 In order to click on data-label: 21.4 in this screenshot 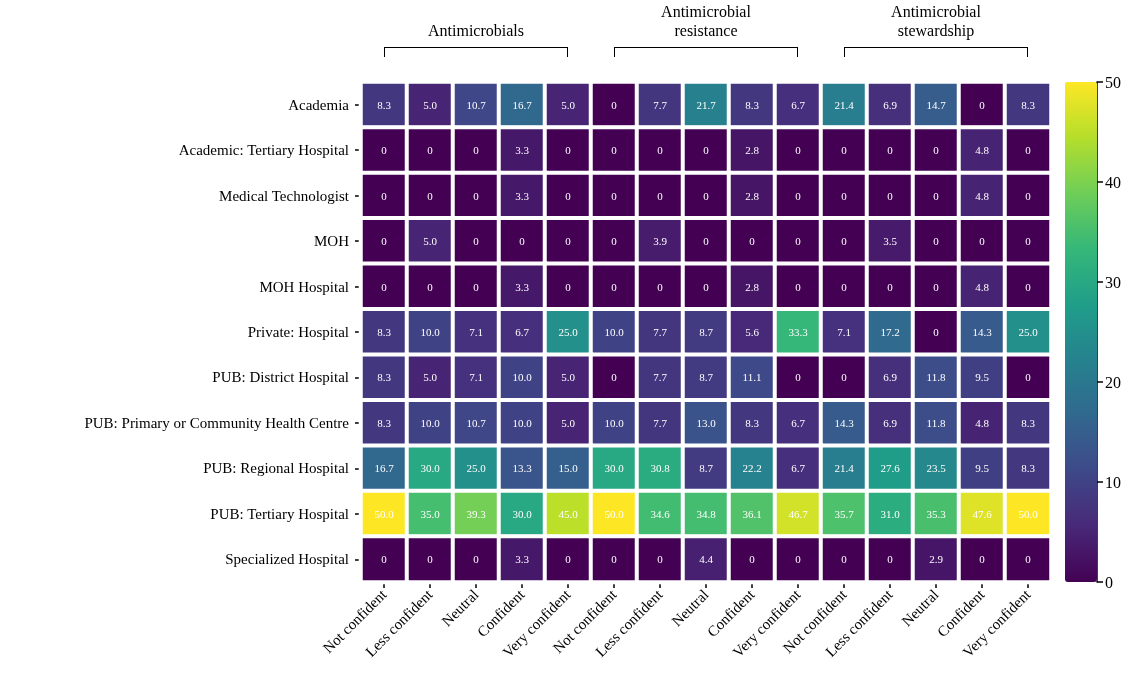, I will do `click(844, 468)`.